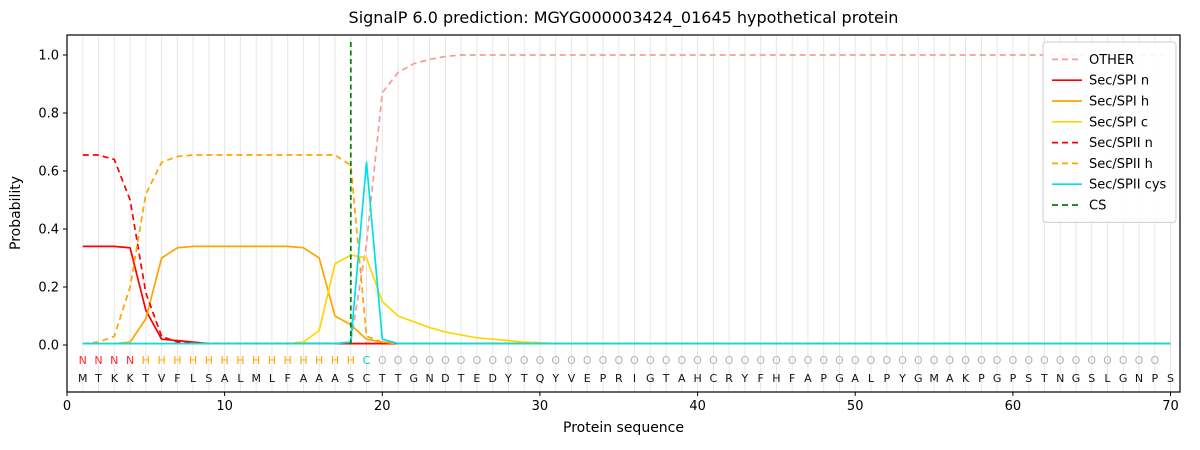  What do you see at coordinates (1013, 406) in the screenshot?
I see `x-tick-label: 60` at bounding box center [1013, 406].